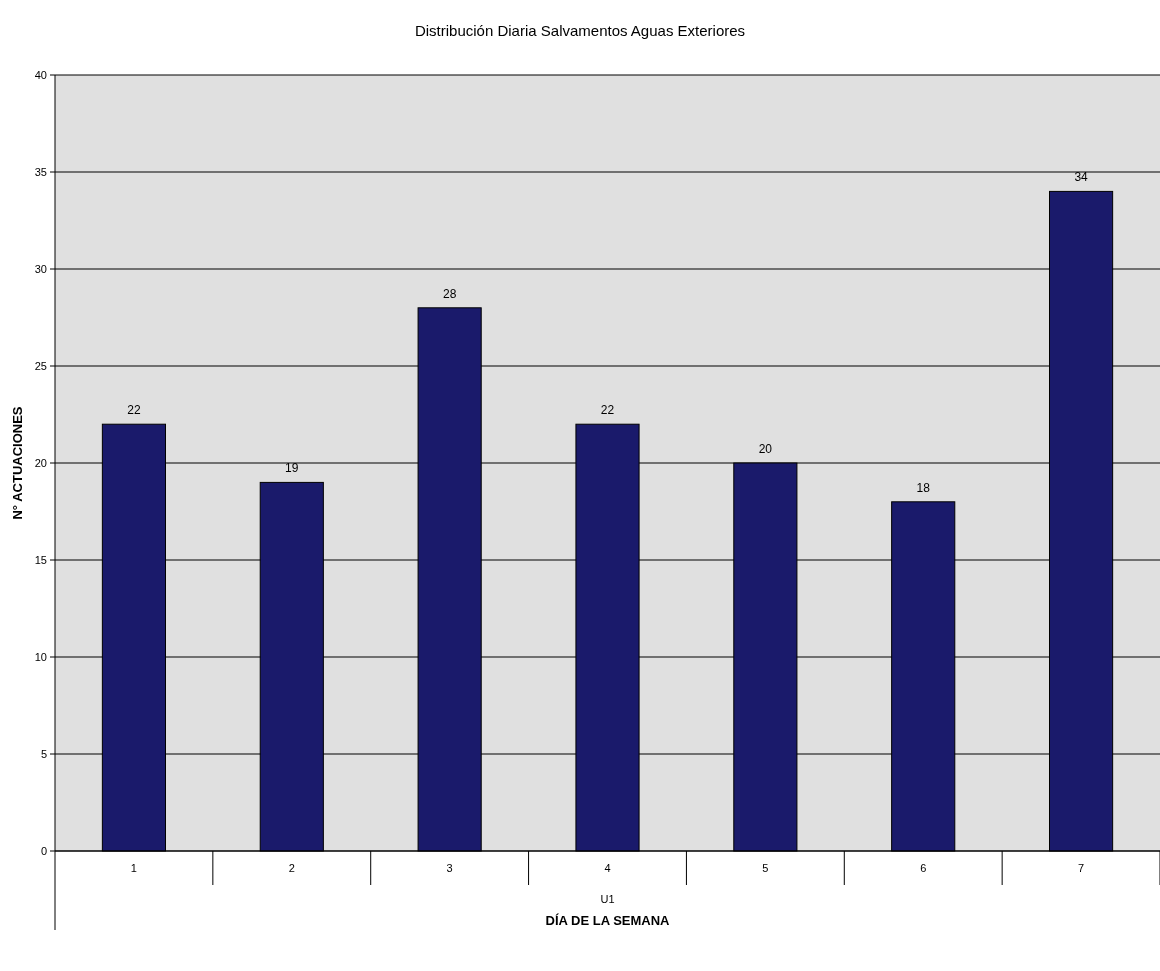 This screenshot has width=1160, height=971. Describe the element at coordinates (40, 657) in the screenshot. I see `y-tick-label: 10` at that location.